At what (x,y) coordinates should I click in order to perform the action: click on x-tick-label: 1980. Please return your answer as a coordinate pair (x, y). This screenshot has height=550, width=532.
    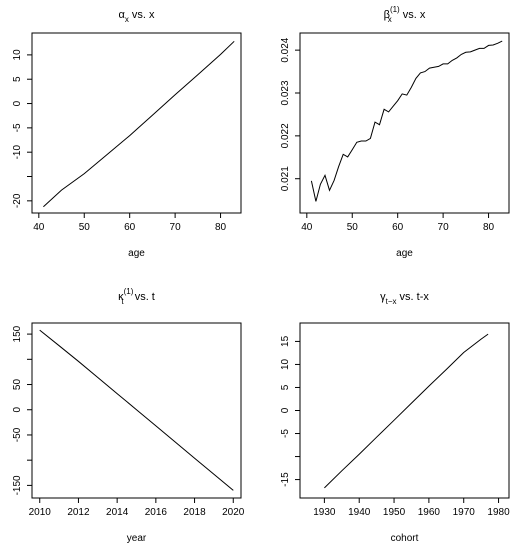
    Looking at the image, I should click on (498, 512).